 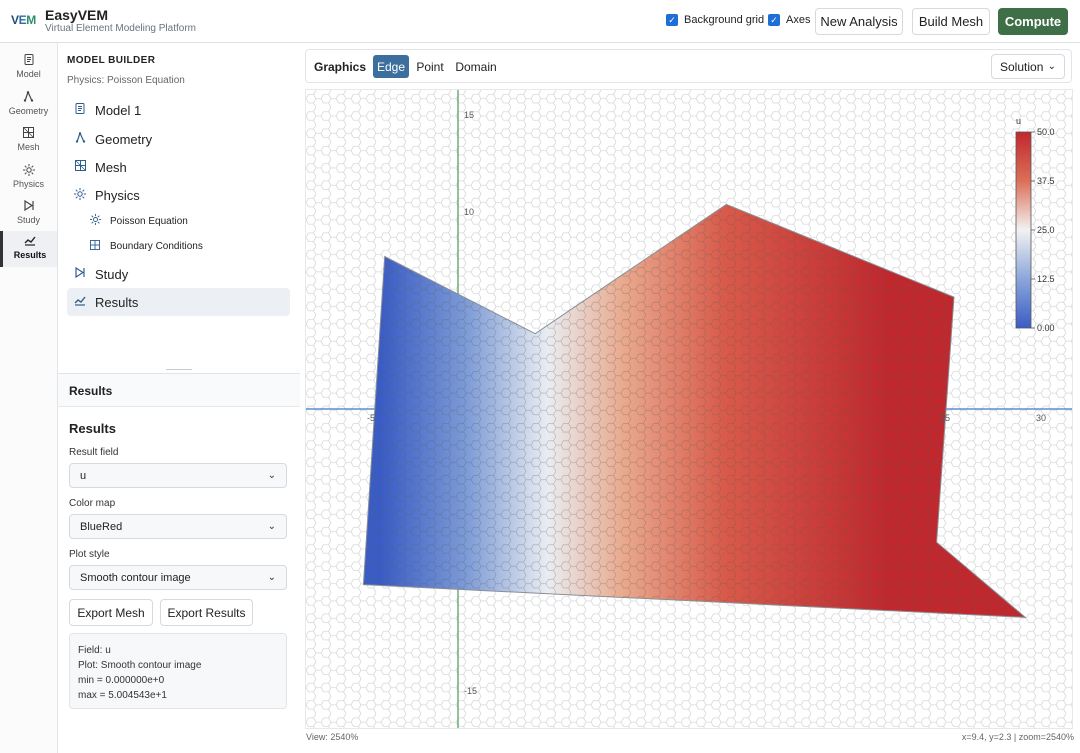 I want to click on tree-item-label: Results, so click(x=117, y=302).